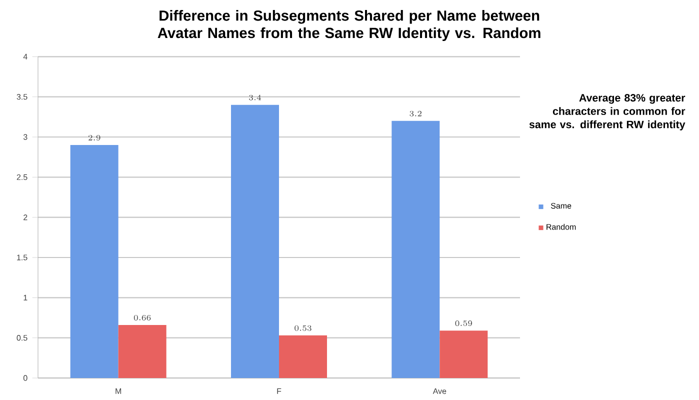  What do you see at coordinates (119, 391) in the screenshot?
I see `x-tick-label: M` at bounding box center [119, 391].